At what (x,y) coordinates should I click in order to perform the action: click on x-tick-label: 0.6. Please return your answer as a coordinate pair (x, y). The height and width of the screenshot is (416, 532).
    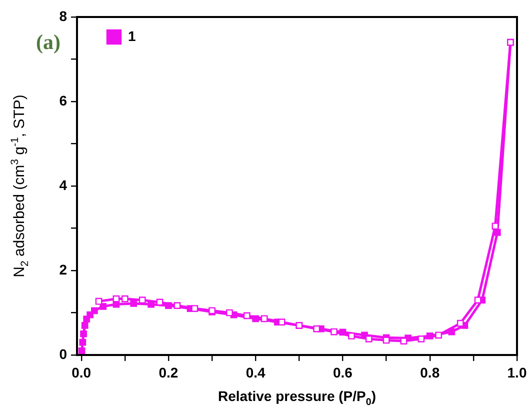
    Looking at the image, I should click on (343, 372).